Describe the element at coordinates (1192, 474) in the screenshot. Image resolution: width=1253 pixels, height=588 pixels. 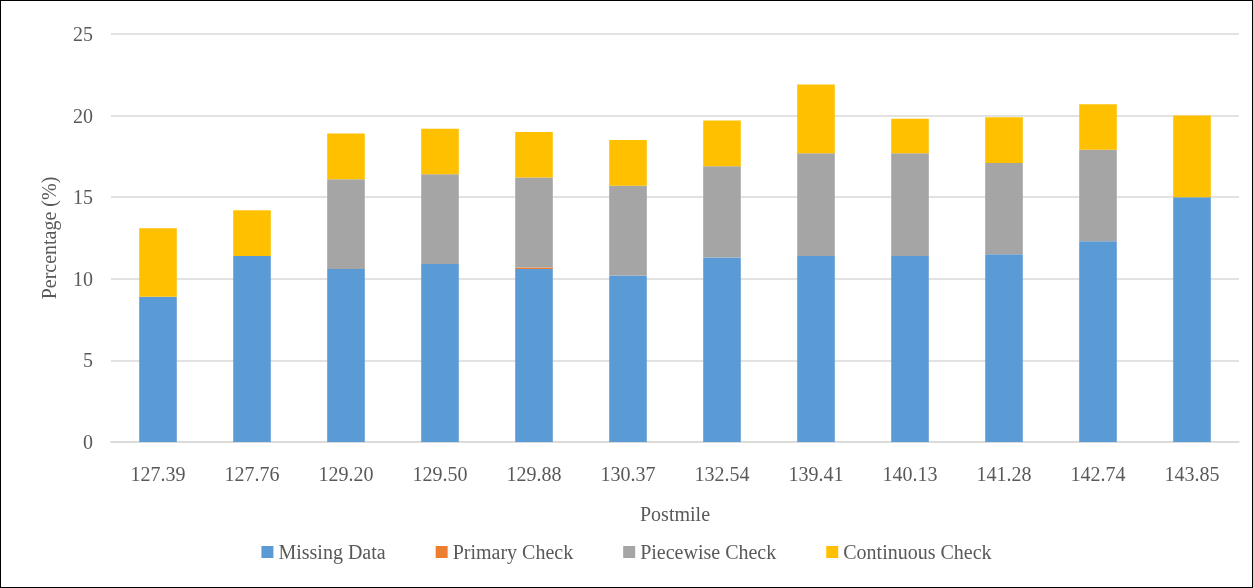
I see `x-tick-label: 143.85` at that location.